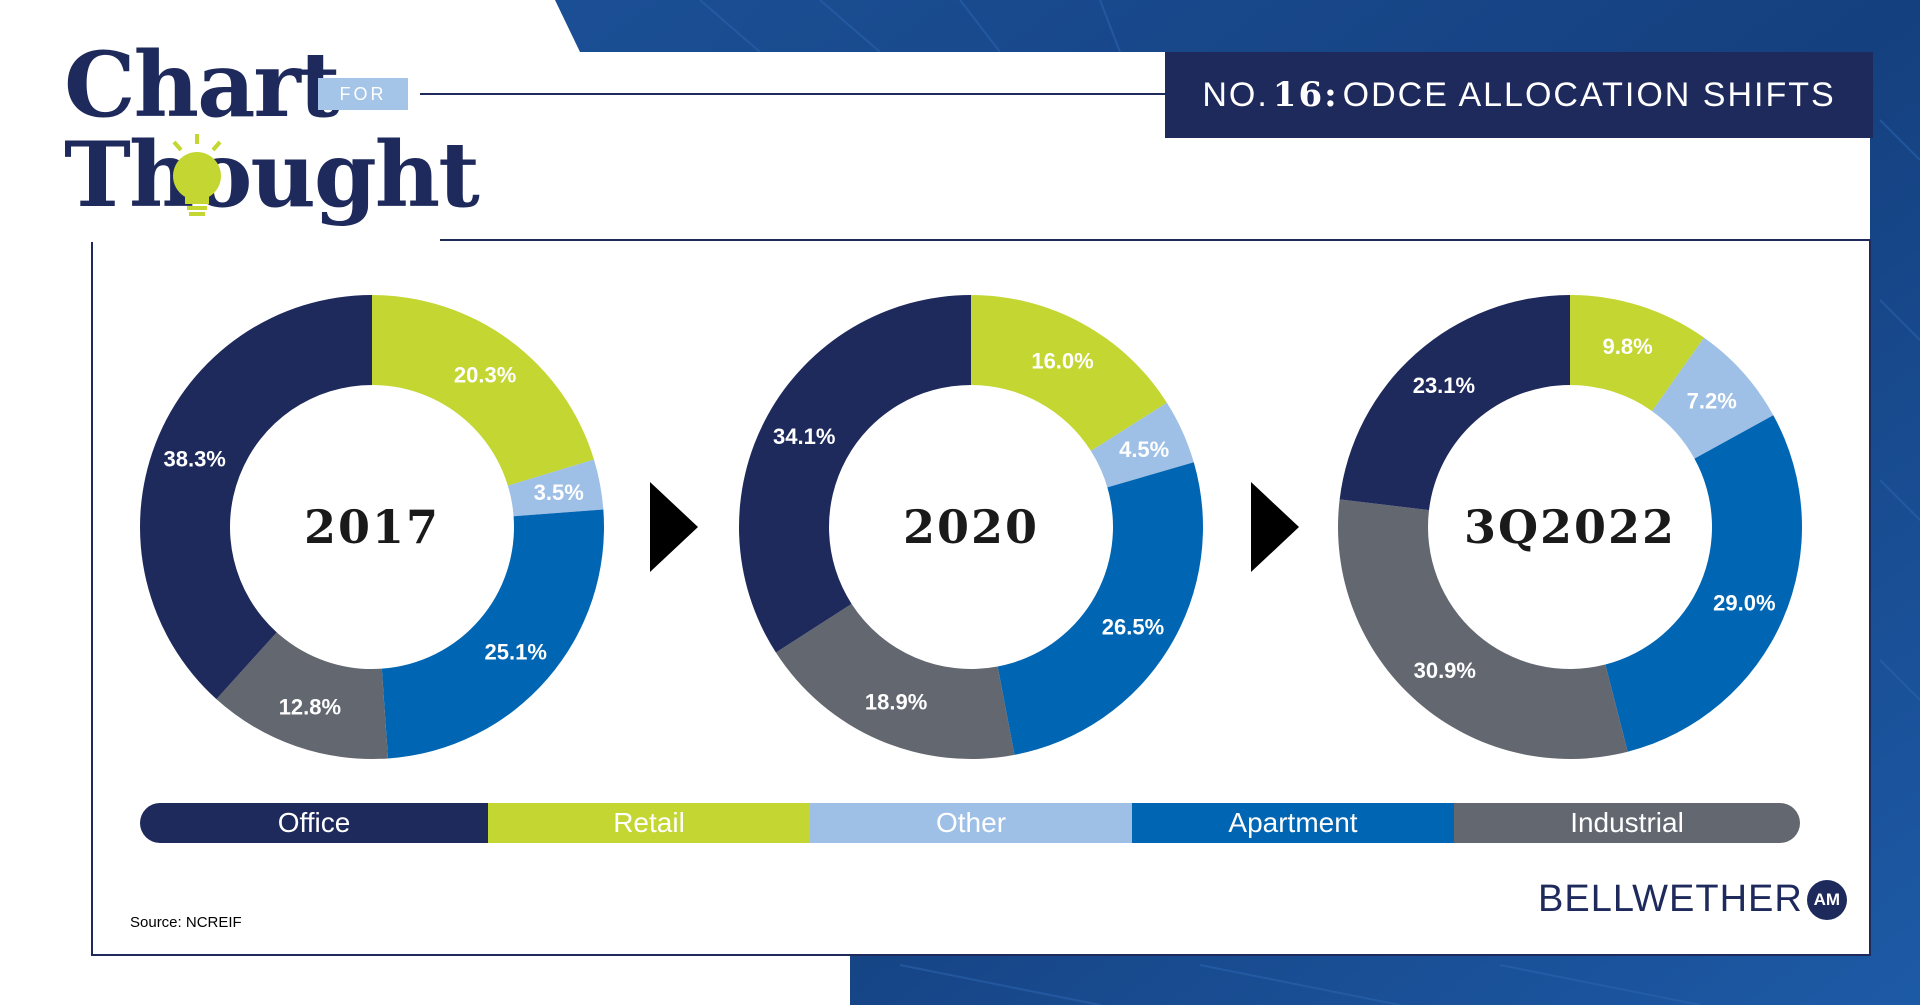 Image resolution: width=1920 pixels, height=1005 pixels. Describe the element at coordinates (559, 492) in the screenshot. I see `data-label-other: 3.5%` at that location.